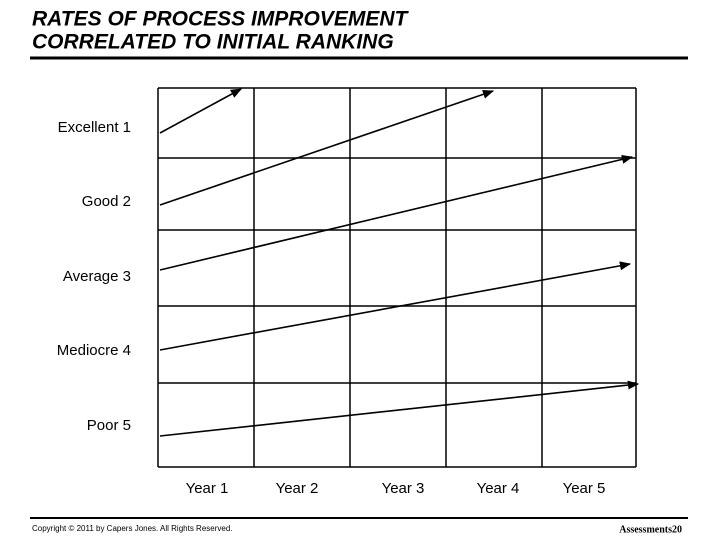 This screenshot has width=720, height=540. Describe the element at coordinates (94, 350) in the screenshot. I see `row-label: Mediocre 4` at that location.